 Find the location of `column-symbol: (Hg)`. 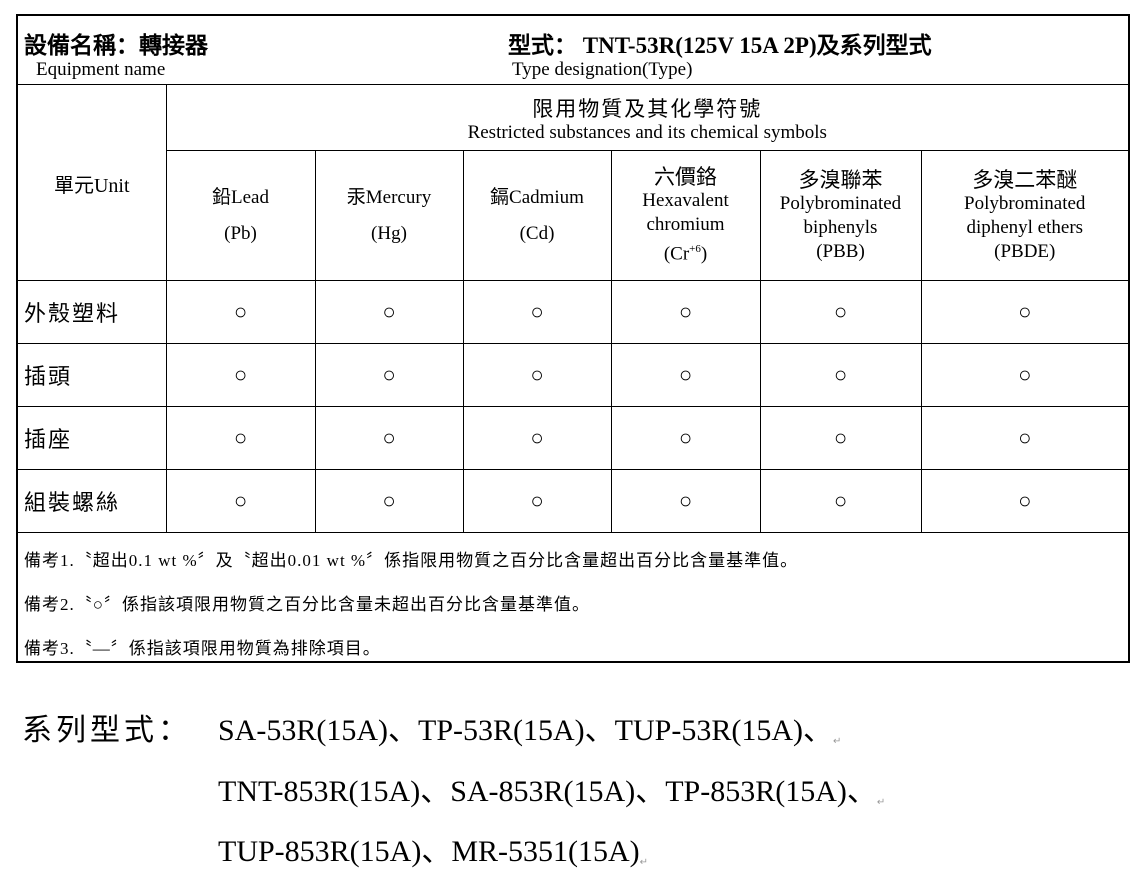

column-symbol: (Hg) is located at coordinates (389, 233).